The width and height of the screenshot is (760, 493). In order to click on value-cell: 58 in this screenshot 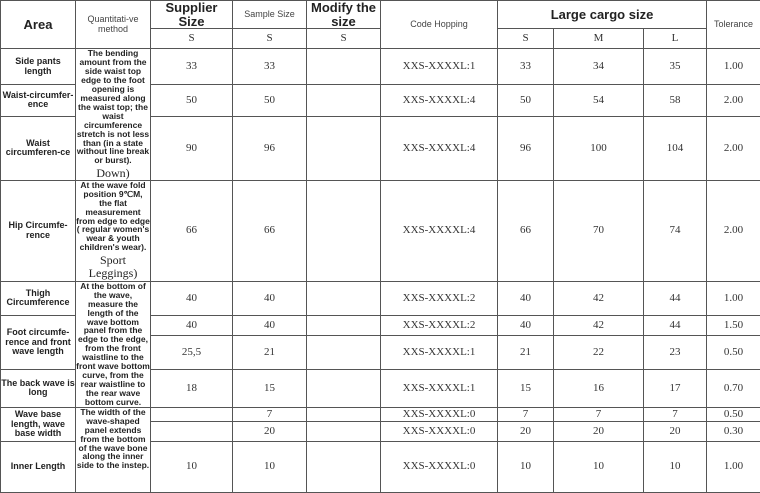, I will do `click(675, 101)`.